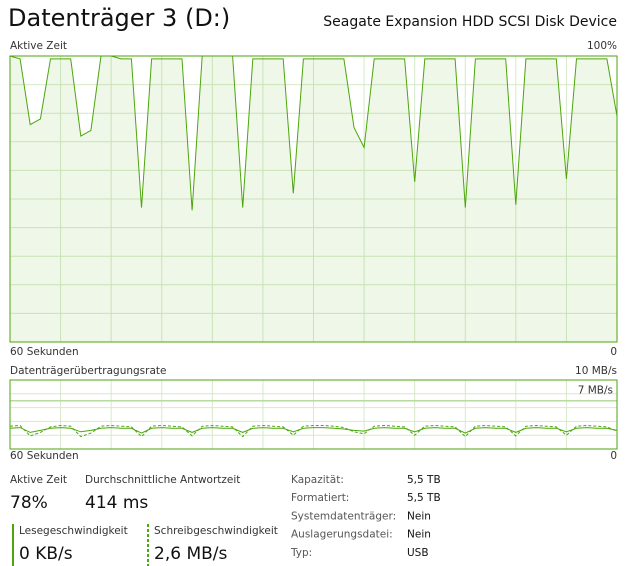 The height and width of the screenshot is (566, 628). I want to click on property-label: Typ:, so click(301, 553).